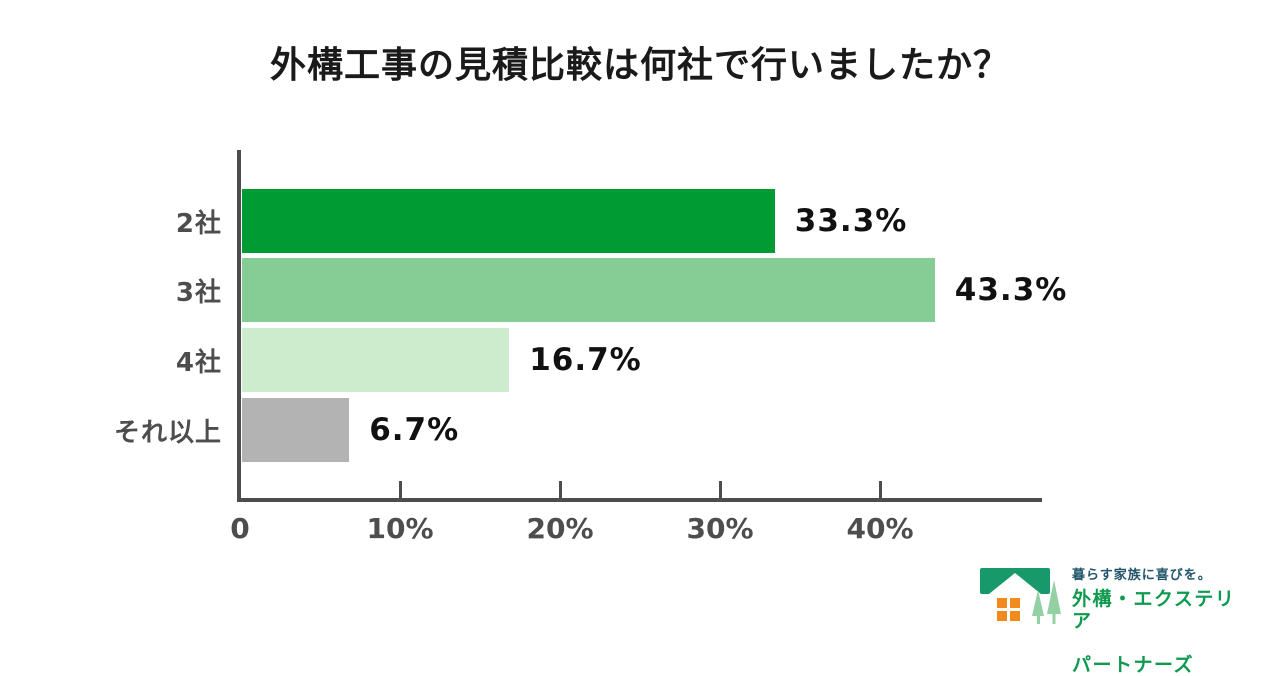 This screenshot has height=676, width=1280. I want to click on logo-name-line1: 外構・エクステリア, so click(1154, 610).